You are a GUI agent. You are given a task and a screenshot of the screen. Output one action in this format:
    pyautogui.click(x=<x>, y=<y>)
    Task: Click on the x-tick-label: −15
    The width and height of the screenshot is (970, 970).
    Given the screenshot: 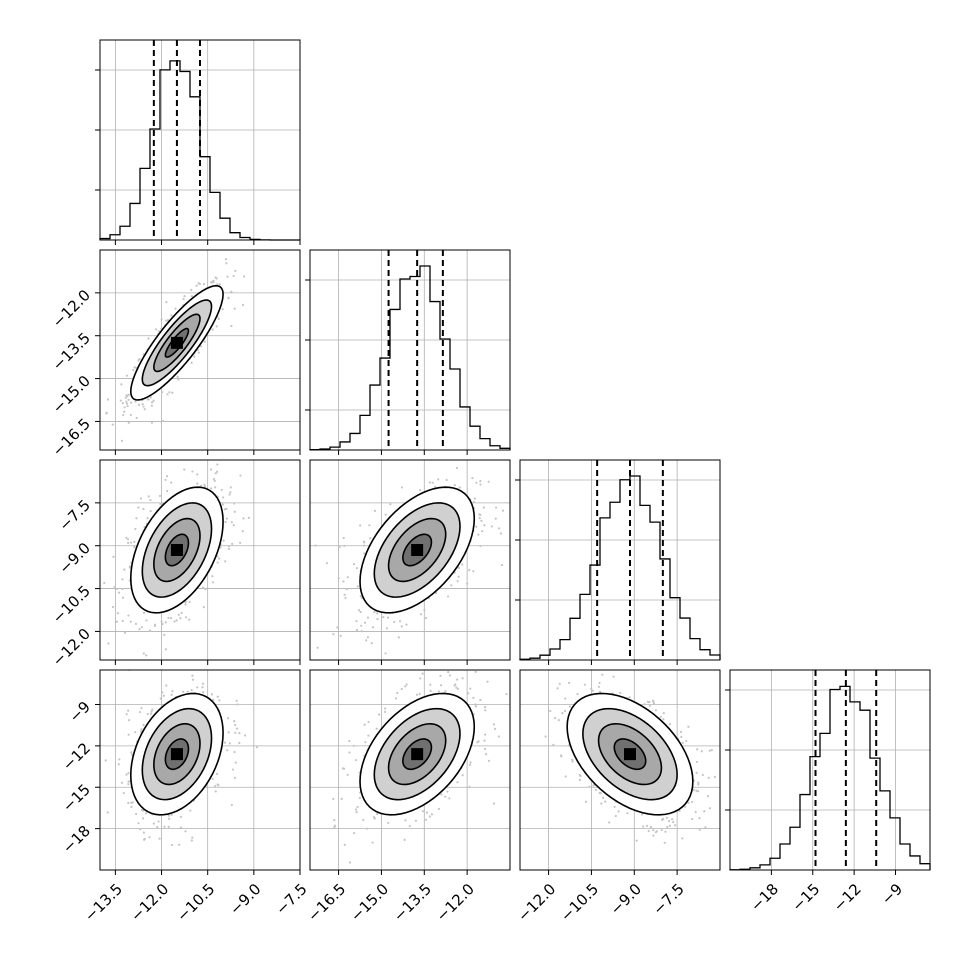 What is the action you would take?
    pyautogui.click(x=805, y=897)
    